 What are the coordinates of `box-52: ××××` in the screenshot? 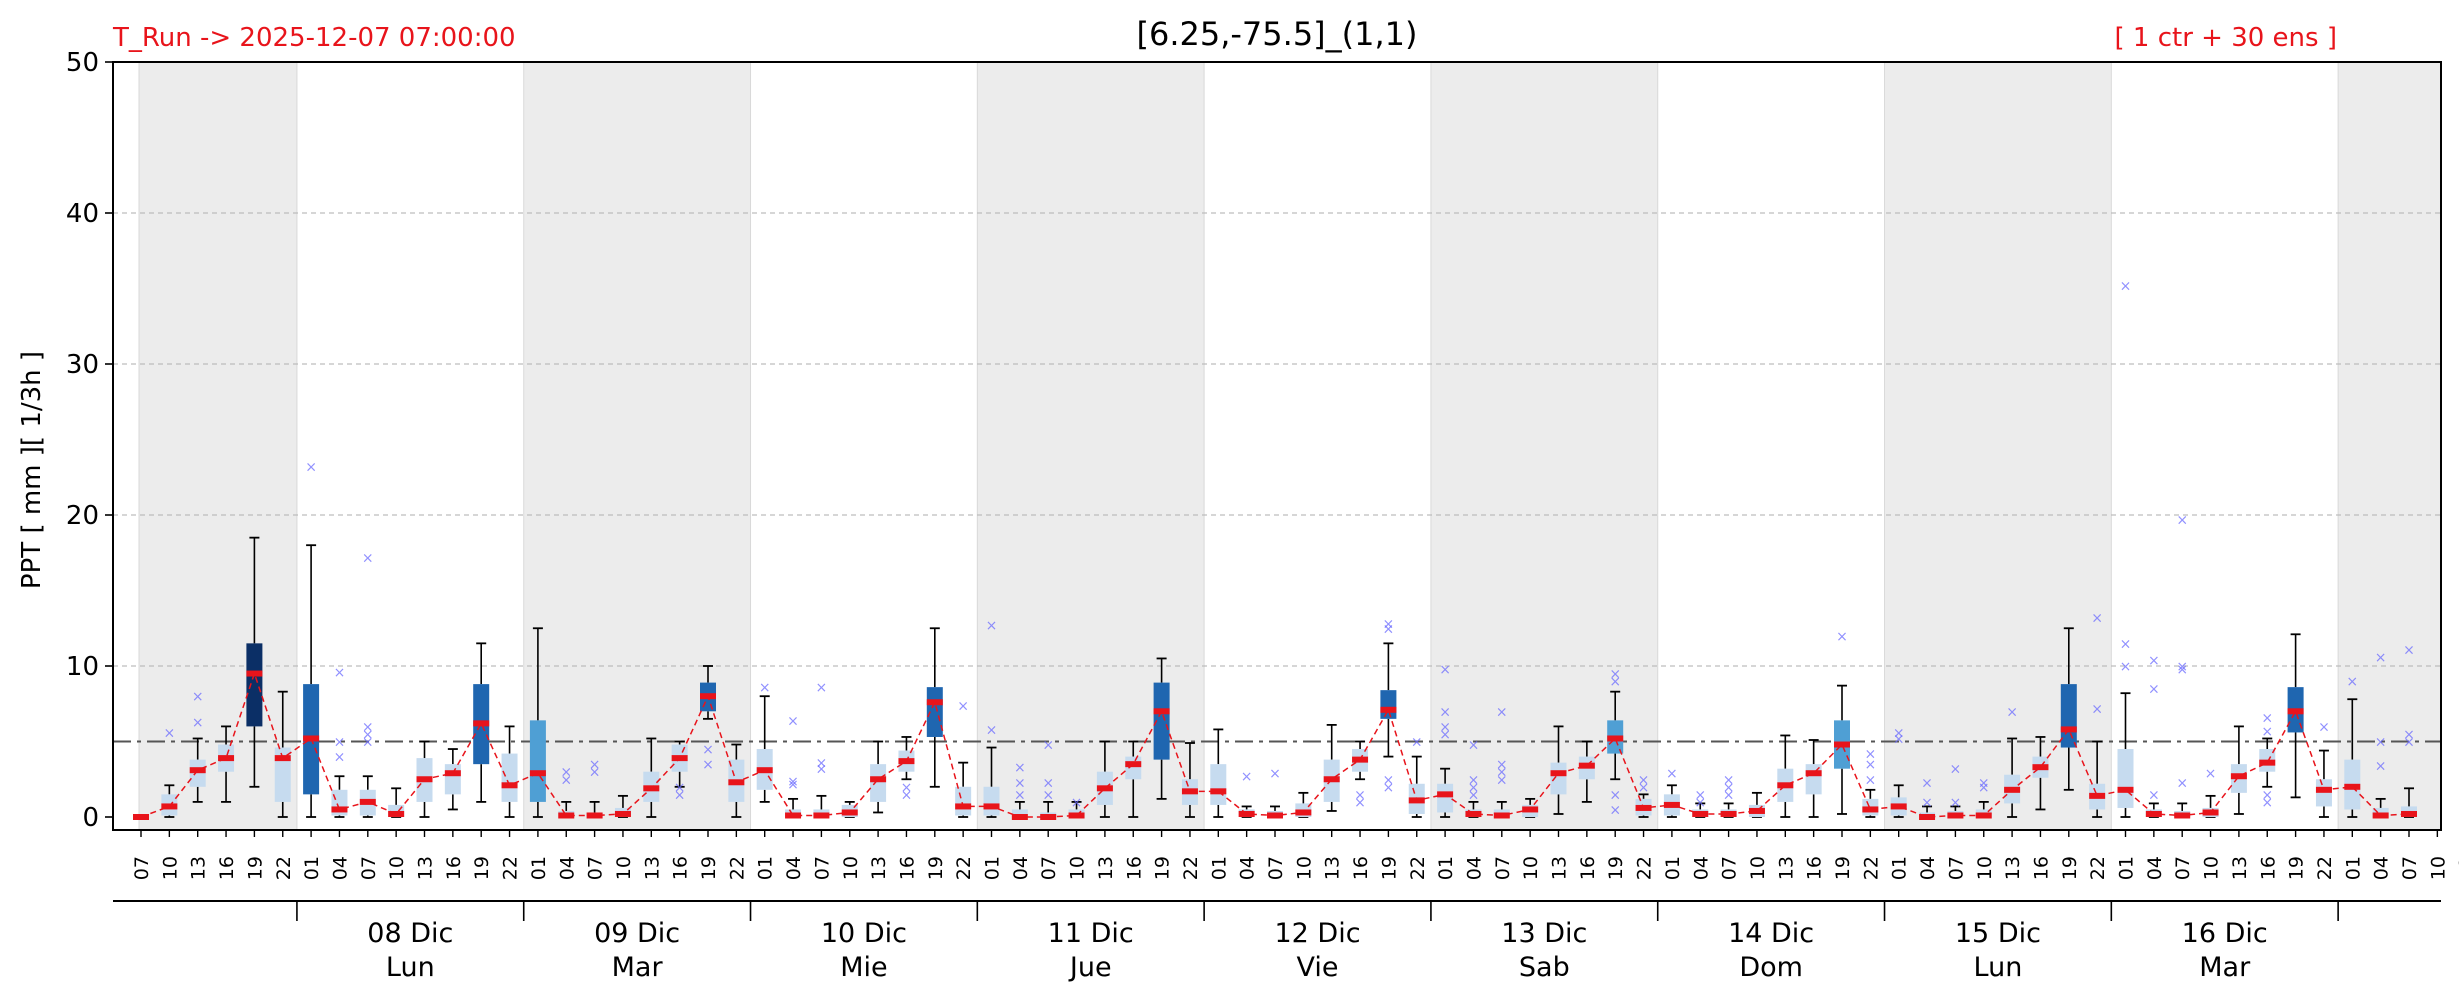 It's located at (1615, 742).